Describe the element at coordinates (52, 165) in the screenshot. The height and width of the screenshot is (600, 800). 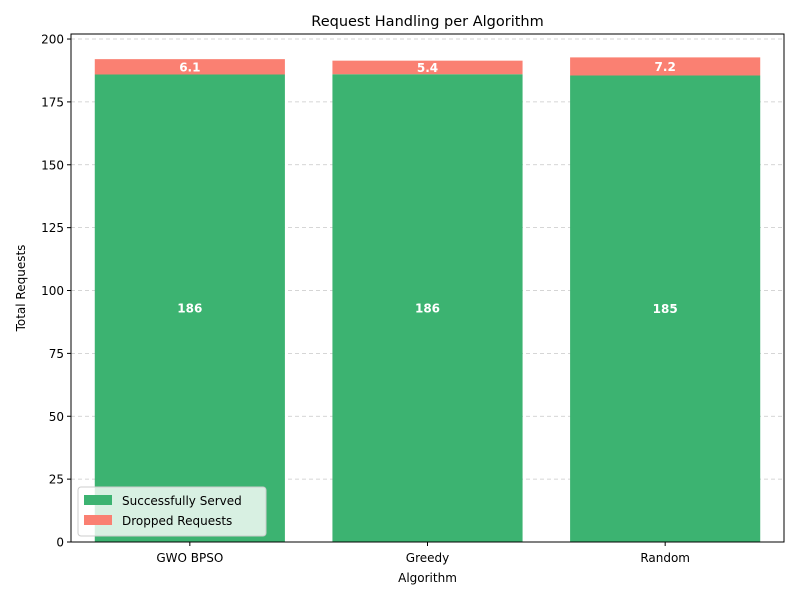
I see `y-tick-label: 150` at that location.